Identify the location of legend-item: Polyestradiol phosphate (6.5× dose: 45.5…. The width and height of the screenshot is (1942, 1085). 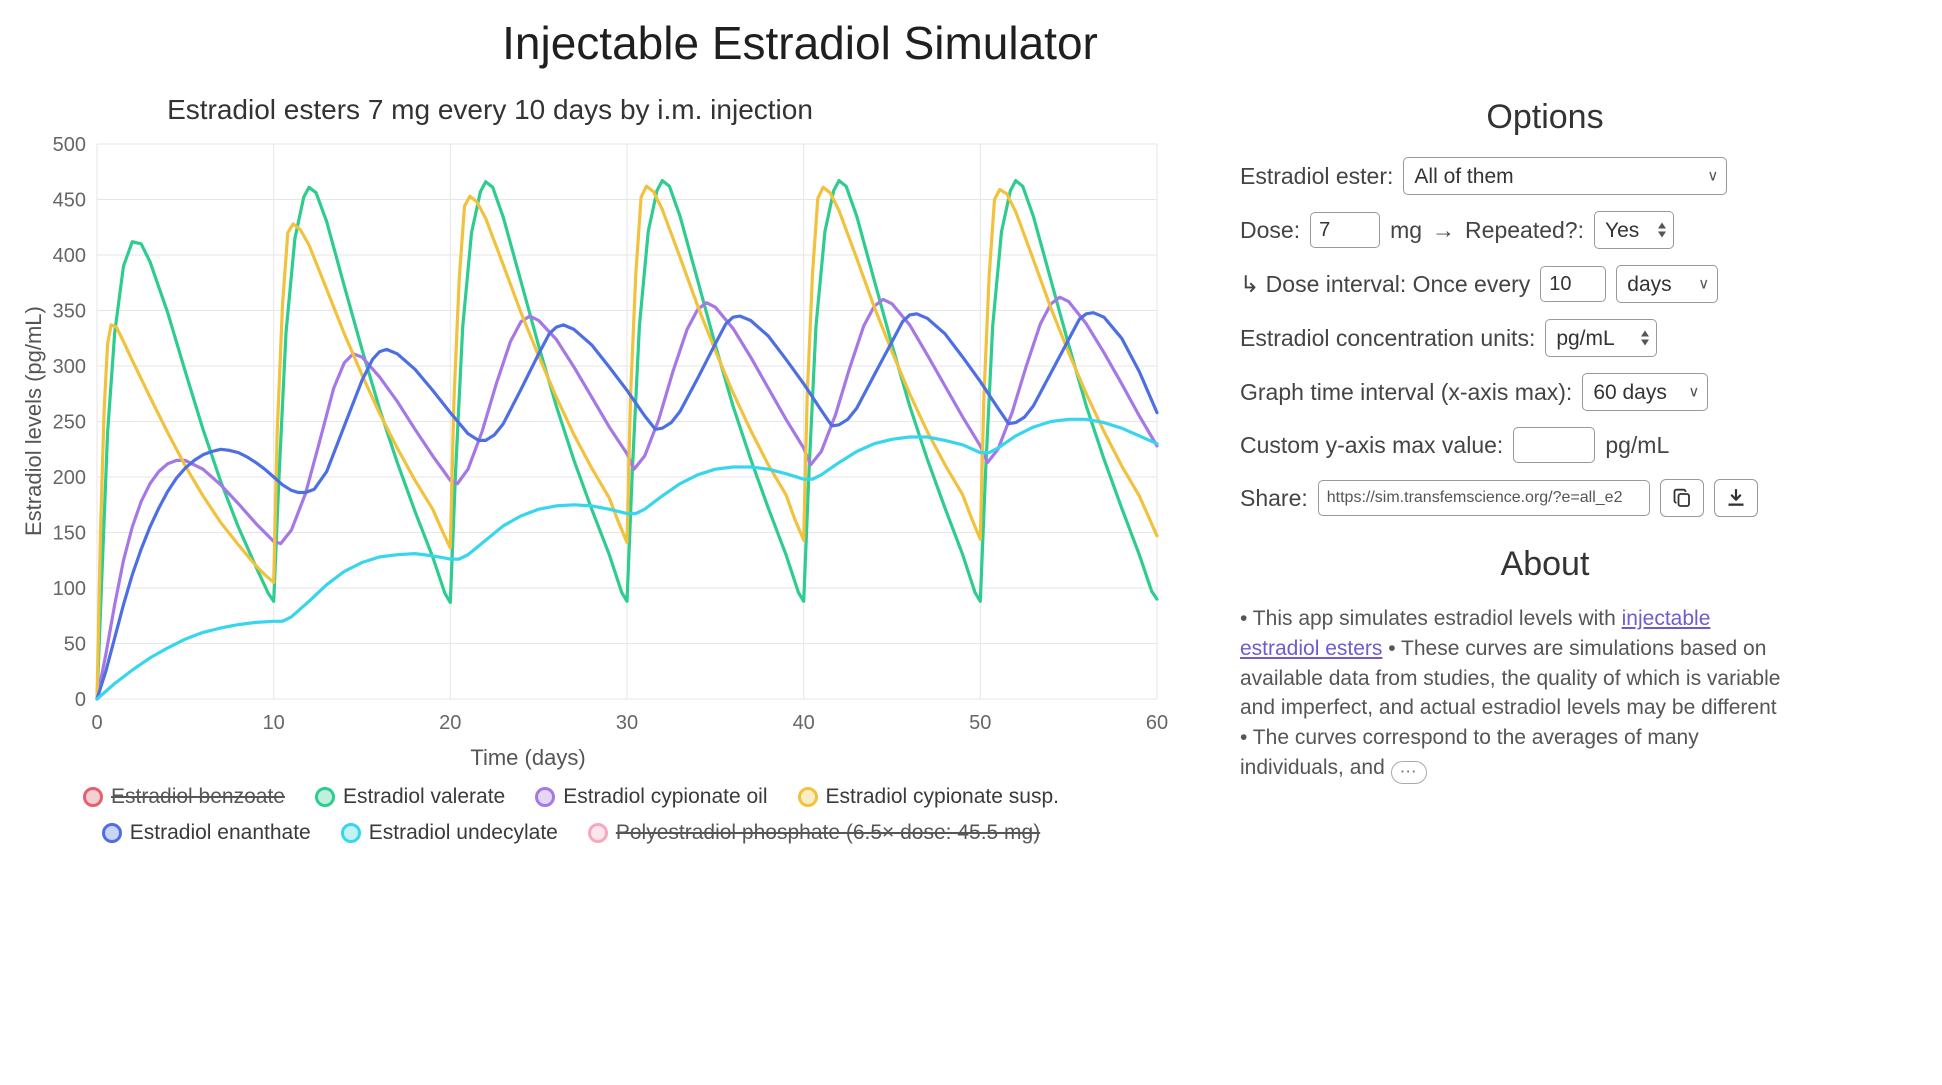
(814, 833).